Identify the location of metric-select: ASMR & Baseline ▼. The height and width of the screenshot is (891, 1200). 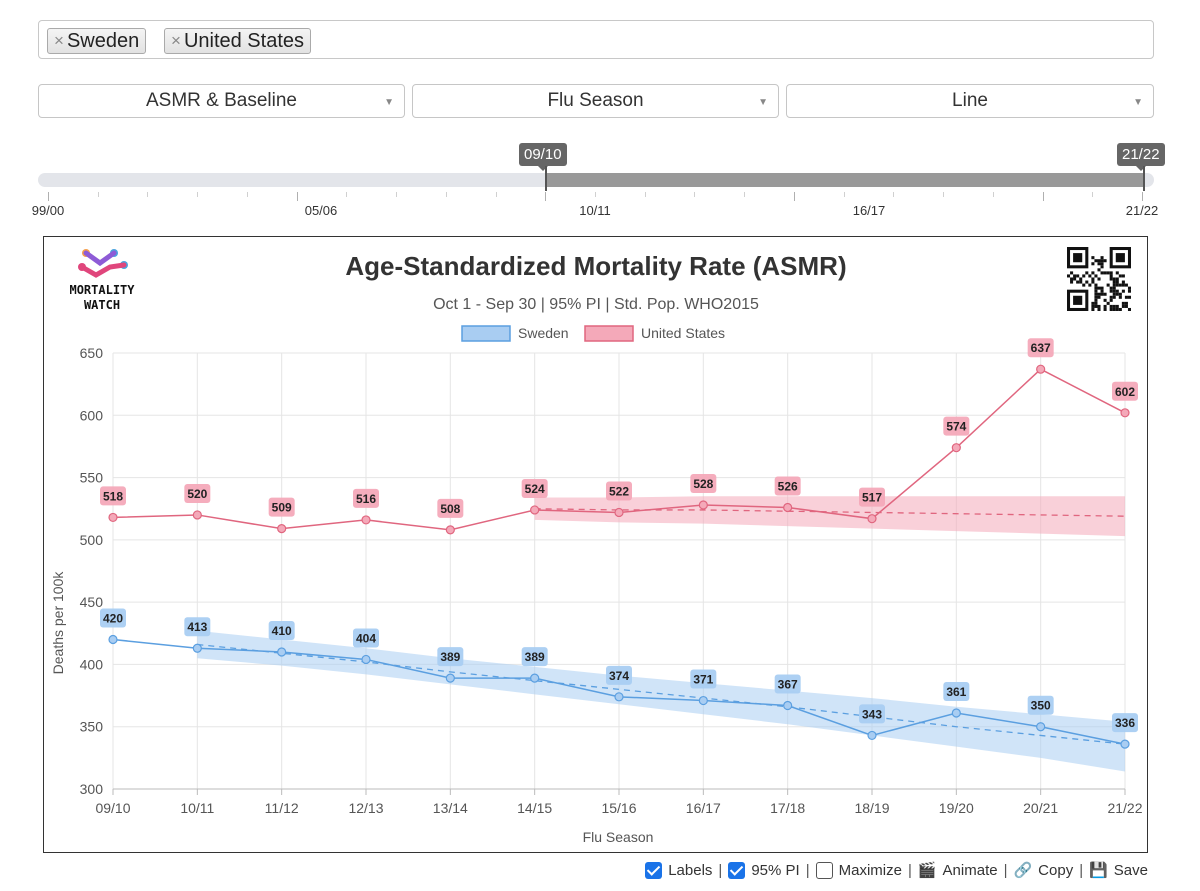
(221, 101).